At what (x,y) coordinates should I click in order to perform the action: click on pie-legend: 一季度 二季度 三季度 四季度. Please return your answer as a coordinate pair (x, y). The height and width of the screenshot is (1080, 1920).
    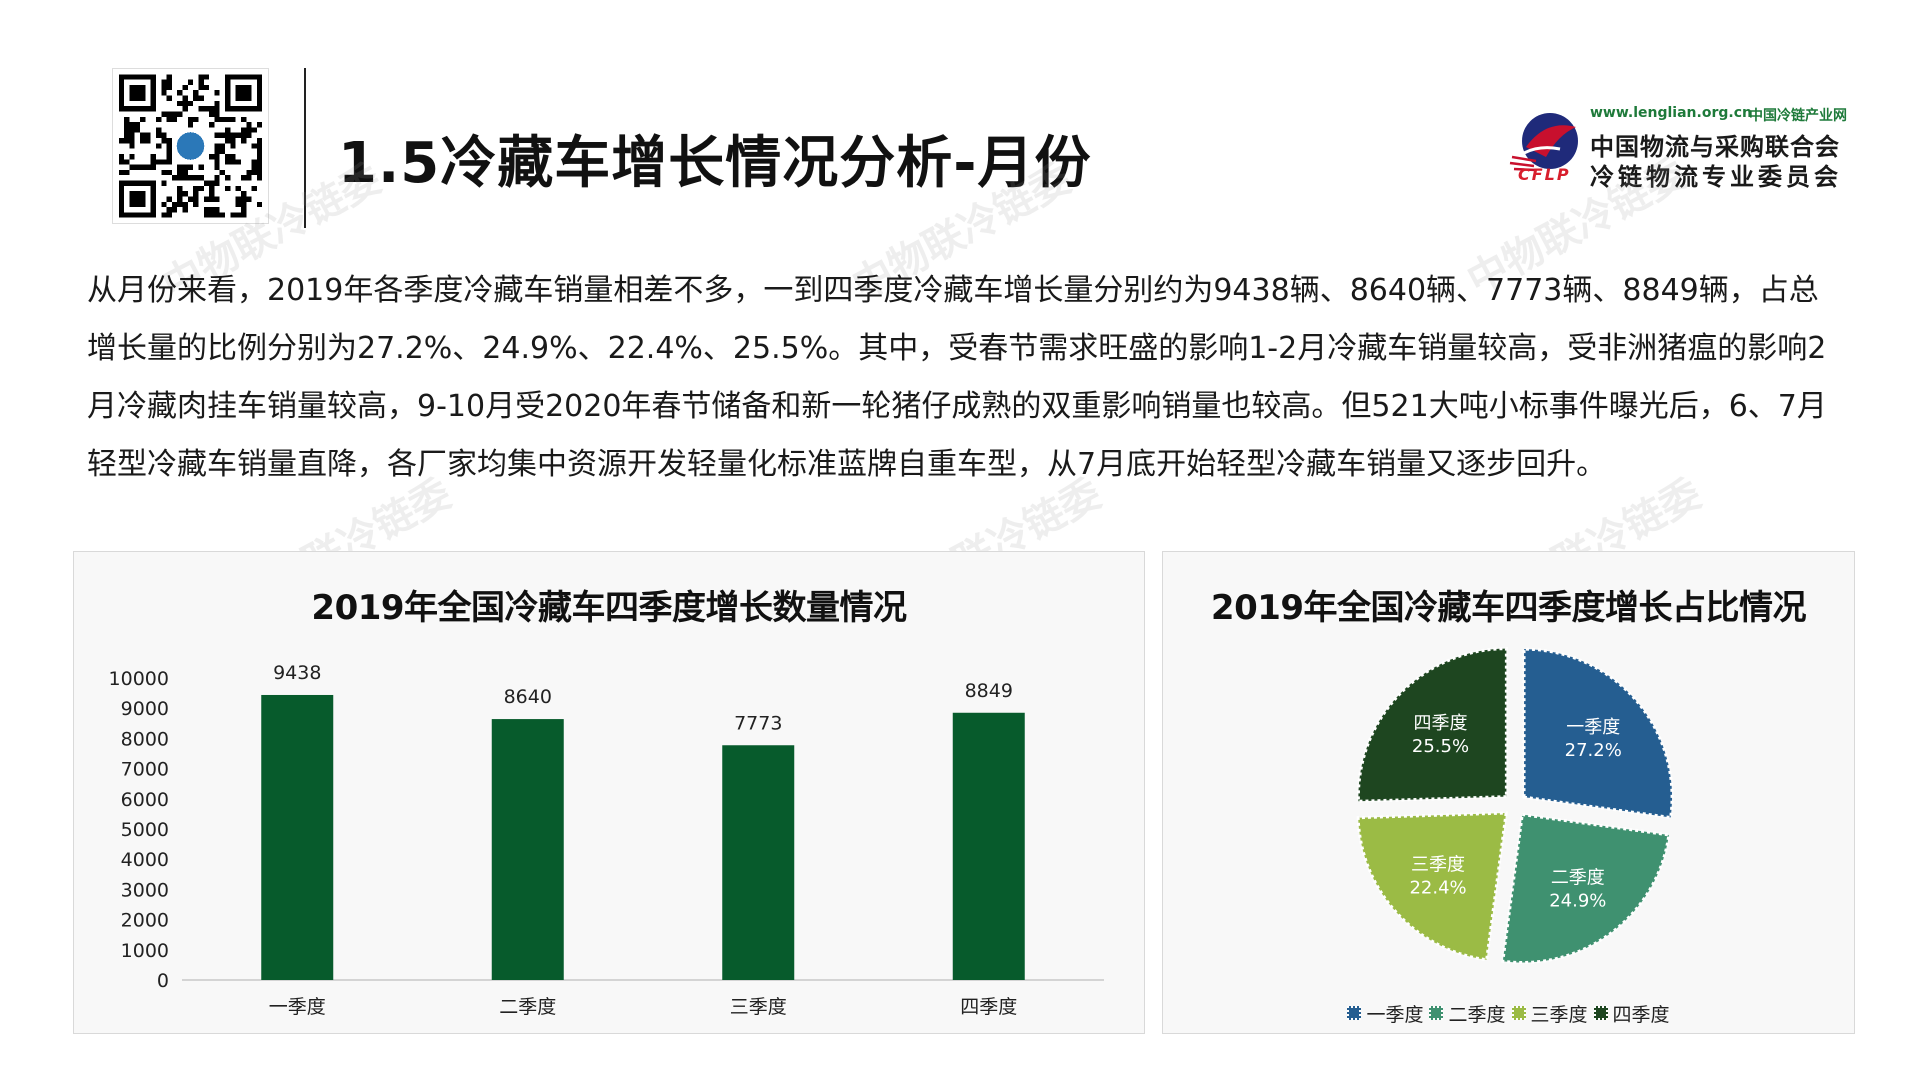
    Looking at the image, I should click on (1508, 1013).